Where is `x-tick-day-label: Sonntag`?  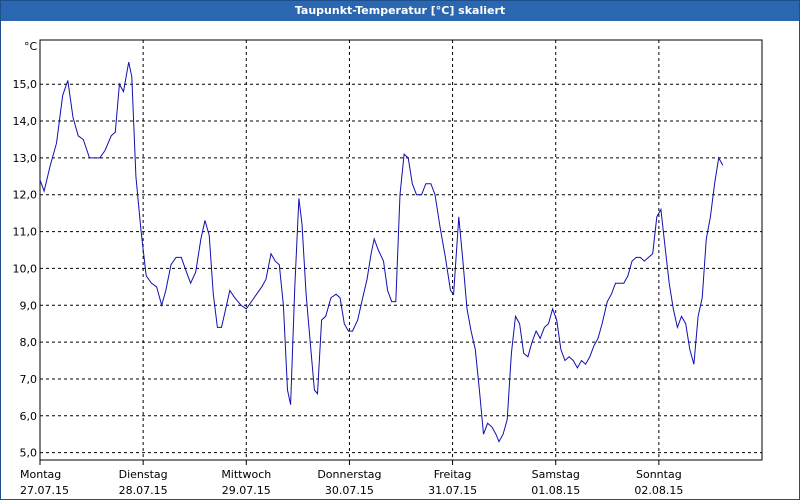 x-tick-day-label: Sonntag is located at coordinates (659, 474).